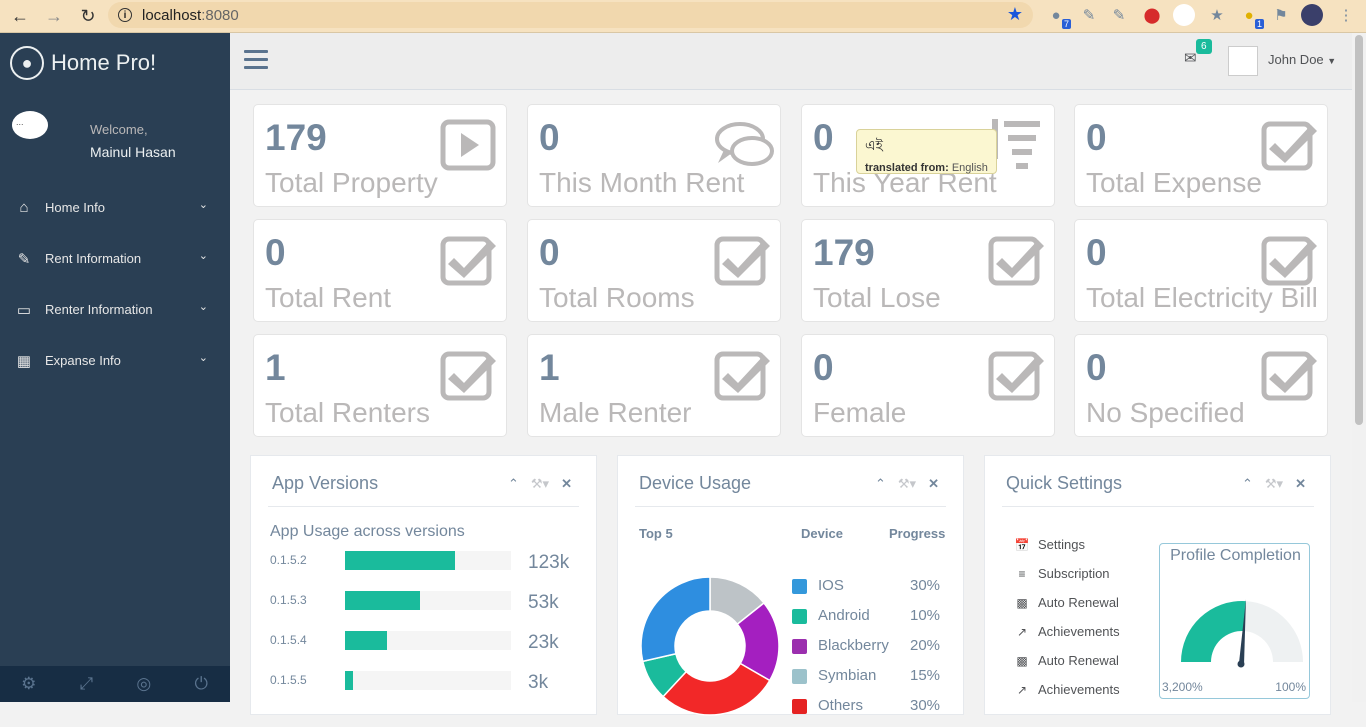  What do you see at coordinates (1241, 664) in the screenshot?
I see `gauge-hub` at bounding box center [1241, 664].